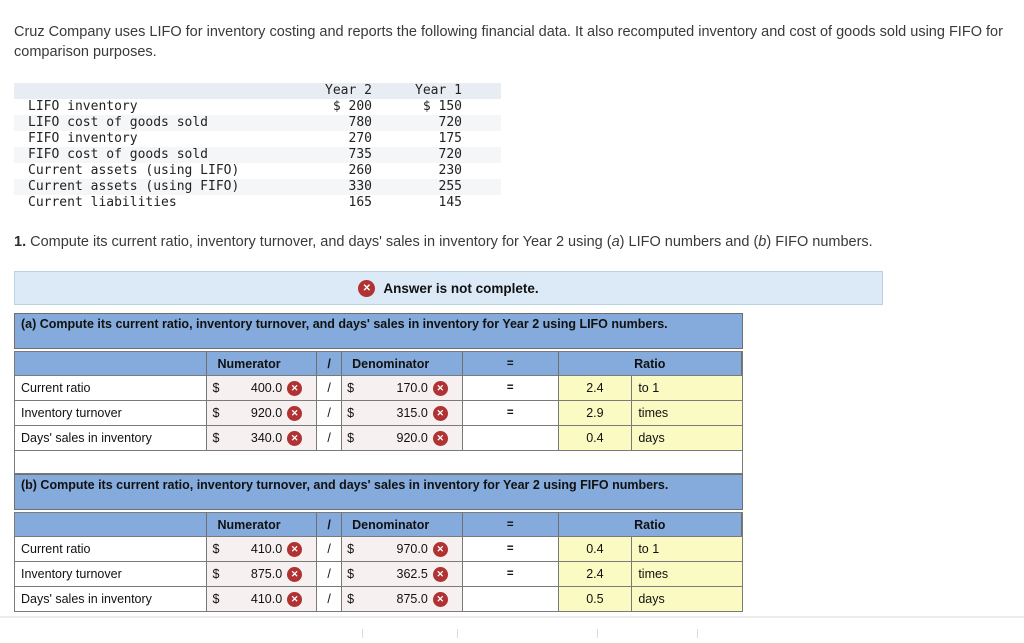 The height and width of the screenshot is (643, 1024). Describe the element at coordinates (257, 155) in the screenshot. I see `table-row: FIFO cost of goods sold 735 720` at that location.